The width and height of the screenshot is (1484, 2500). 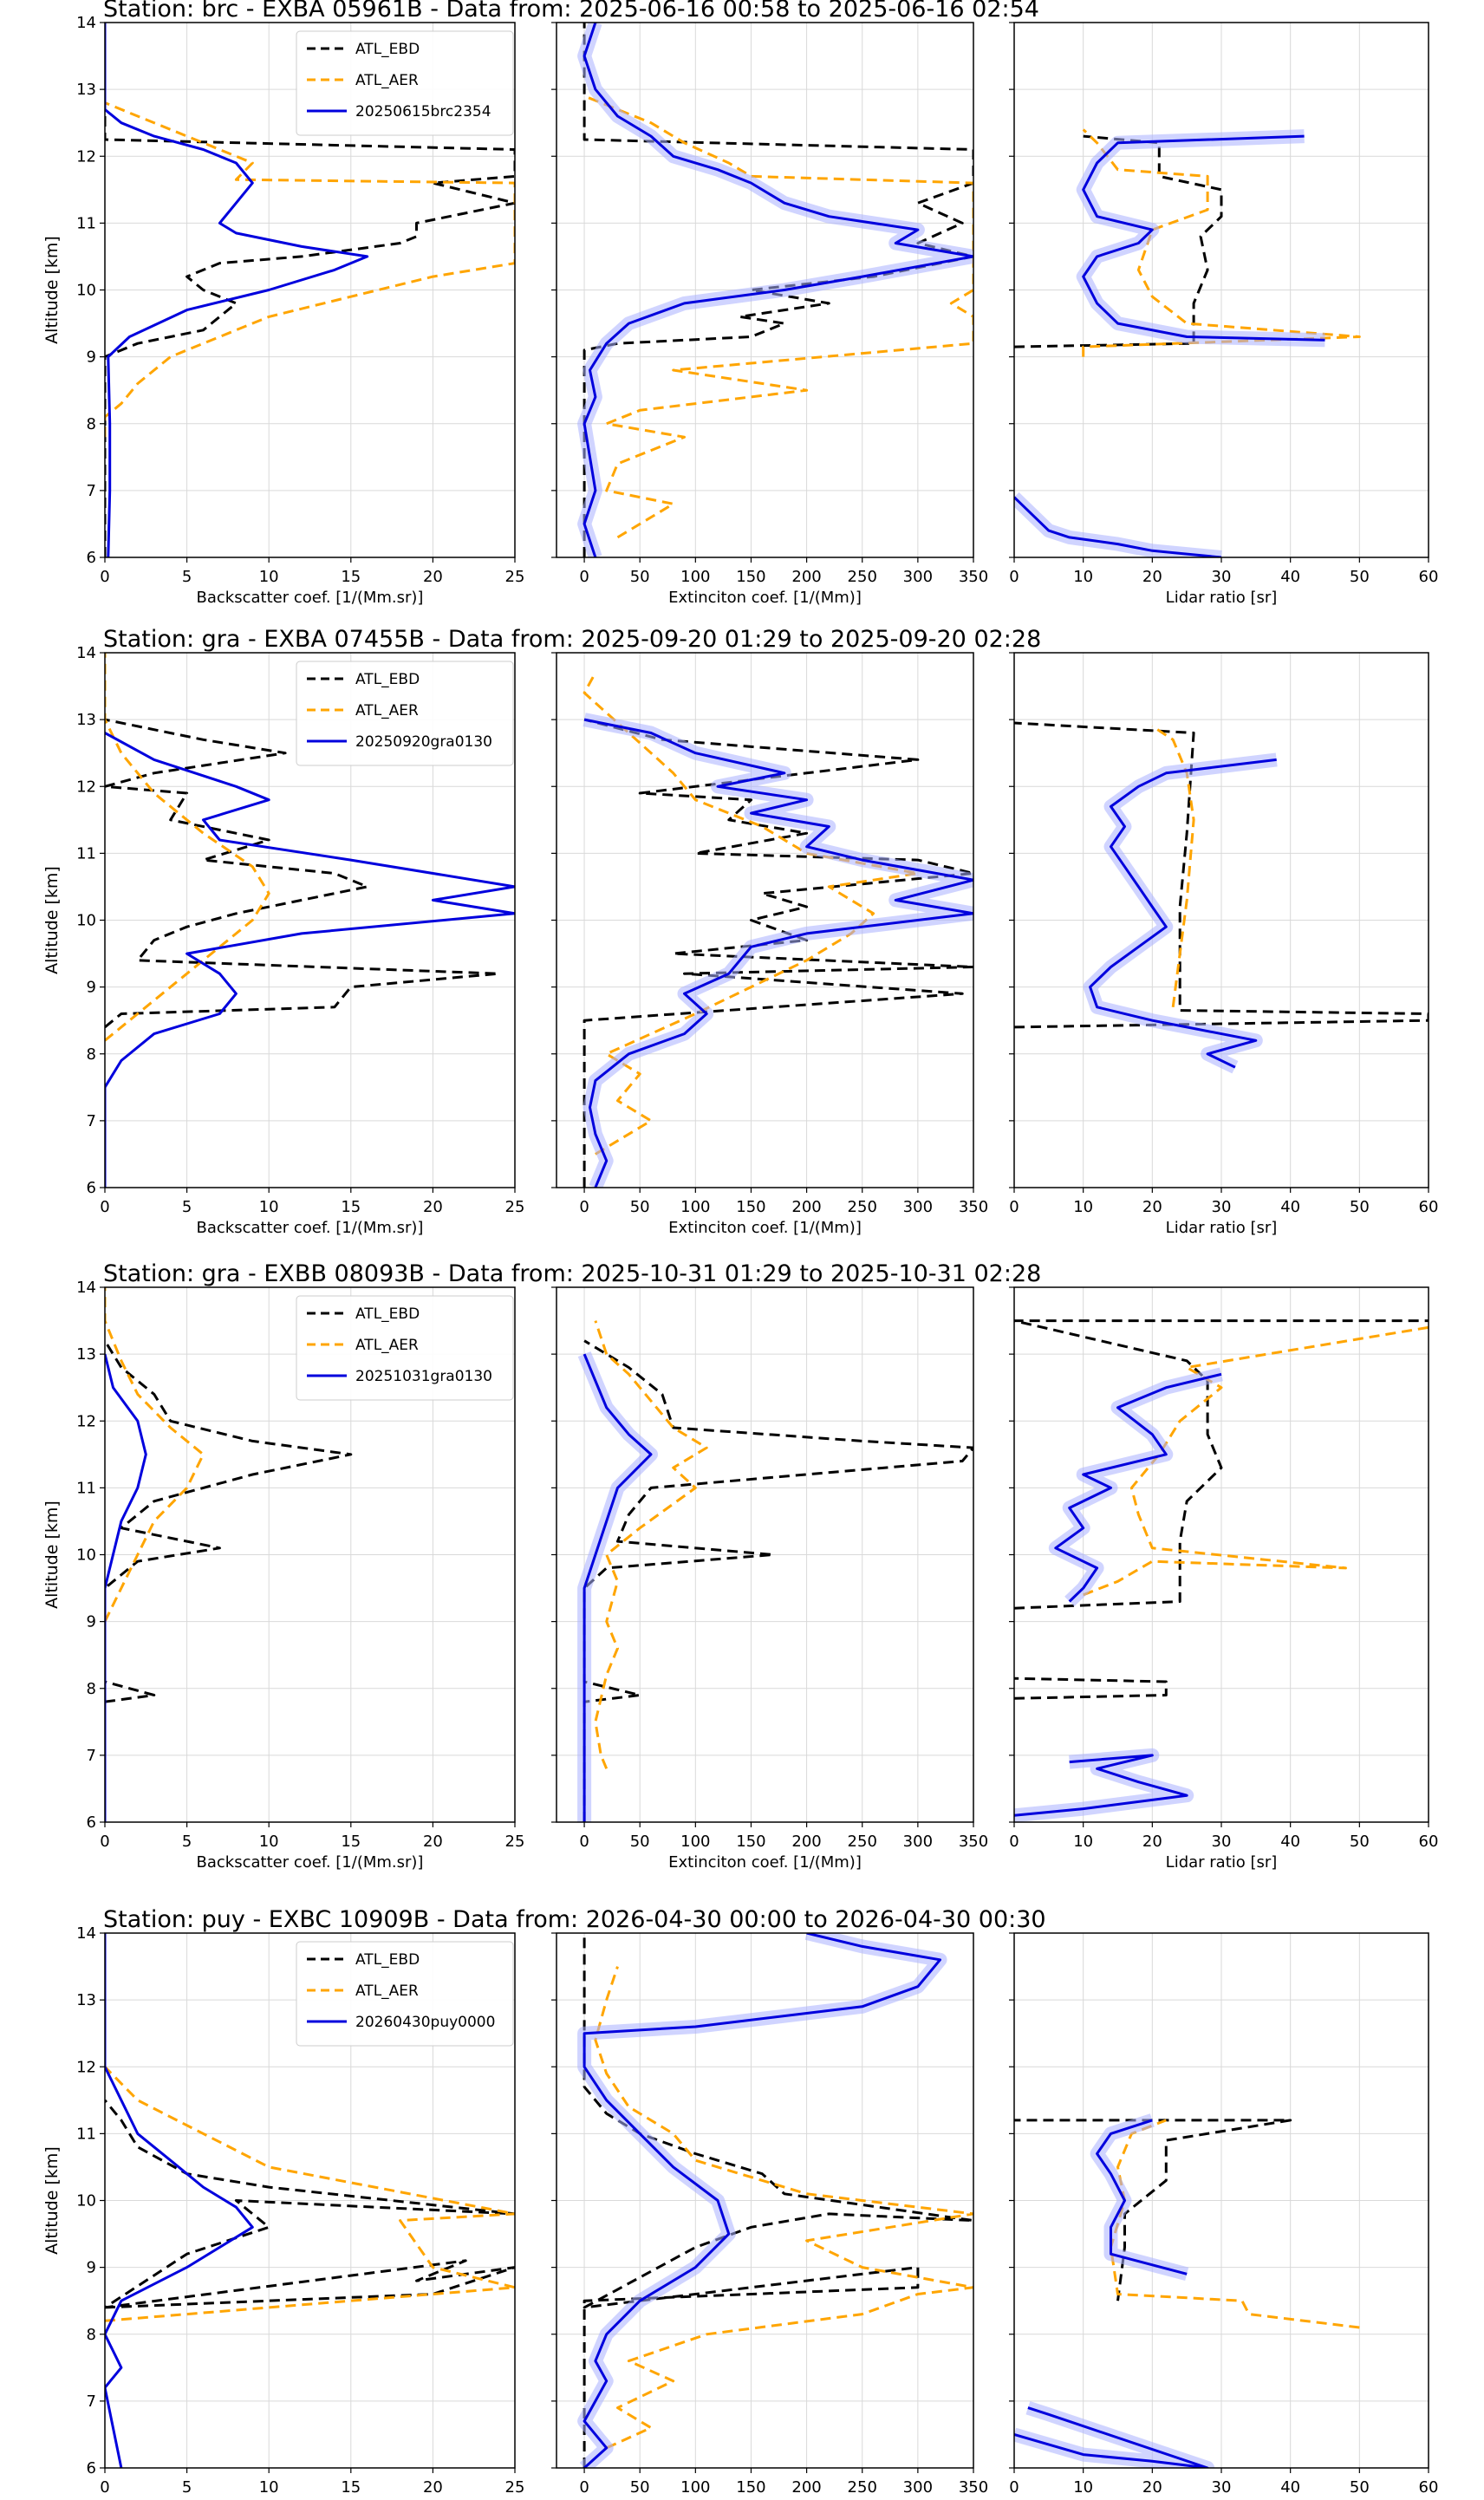 I want to click on y-tick-label: 9, so click(x=91, y=2268).